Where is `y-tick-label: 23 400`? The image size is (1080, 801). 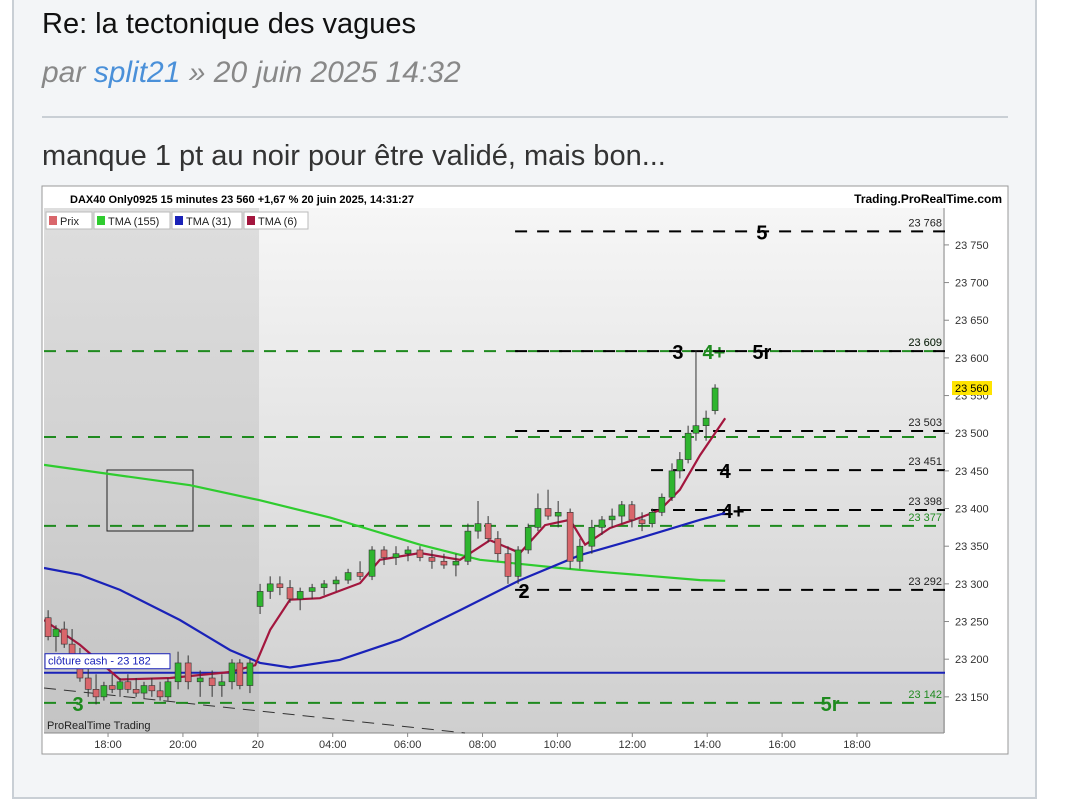 y-tick-label: 23 400 is located at coordinates (972, 510).